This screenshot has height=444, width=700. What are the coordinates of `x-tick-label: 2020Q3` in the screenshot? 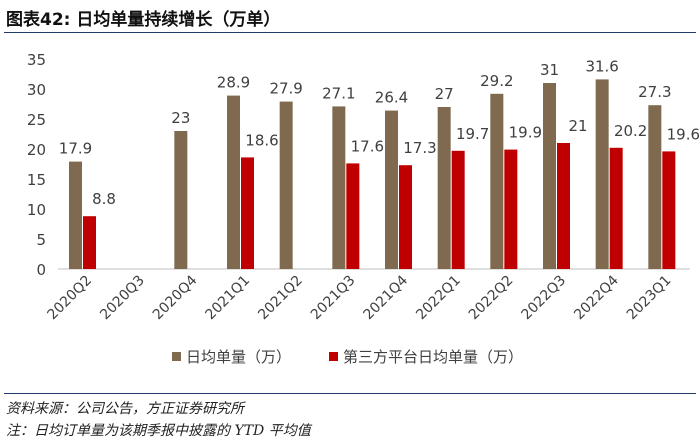 It's located at (122, 298).